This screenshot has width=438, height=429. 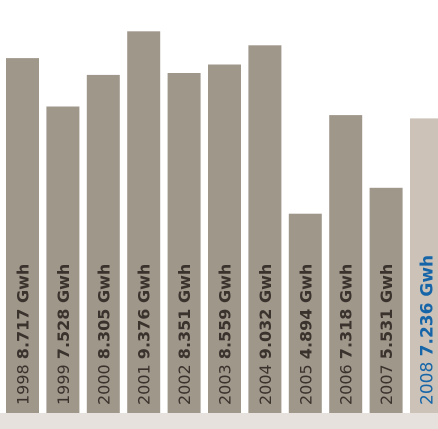 I want to click on bar-label-2003: 2003 8.559 Gwh, so click(x=225, y=334).